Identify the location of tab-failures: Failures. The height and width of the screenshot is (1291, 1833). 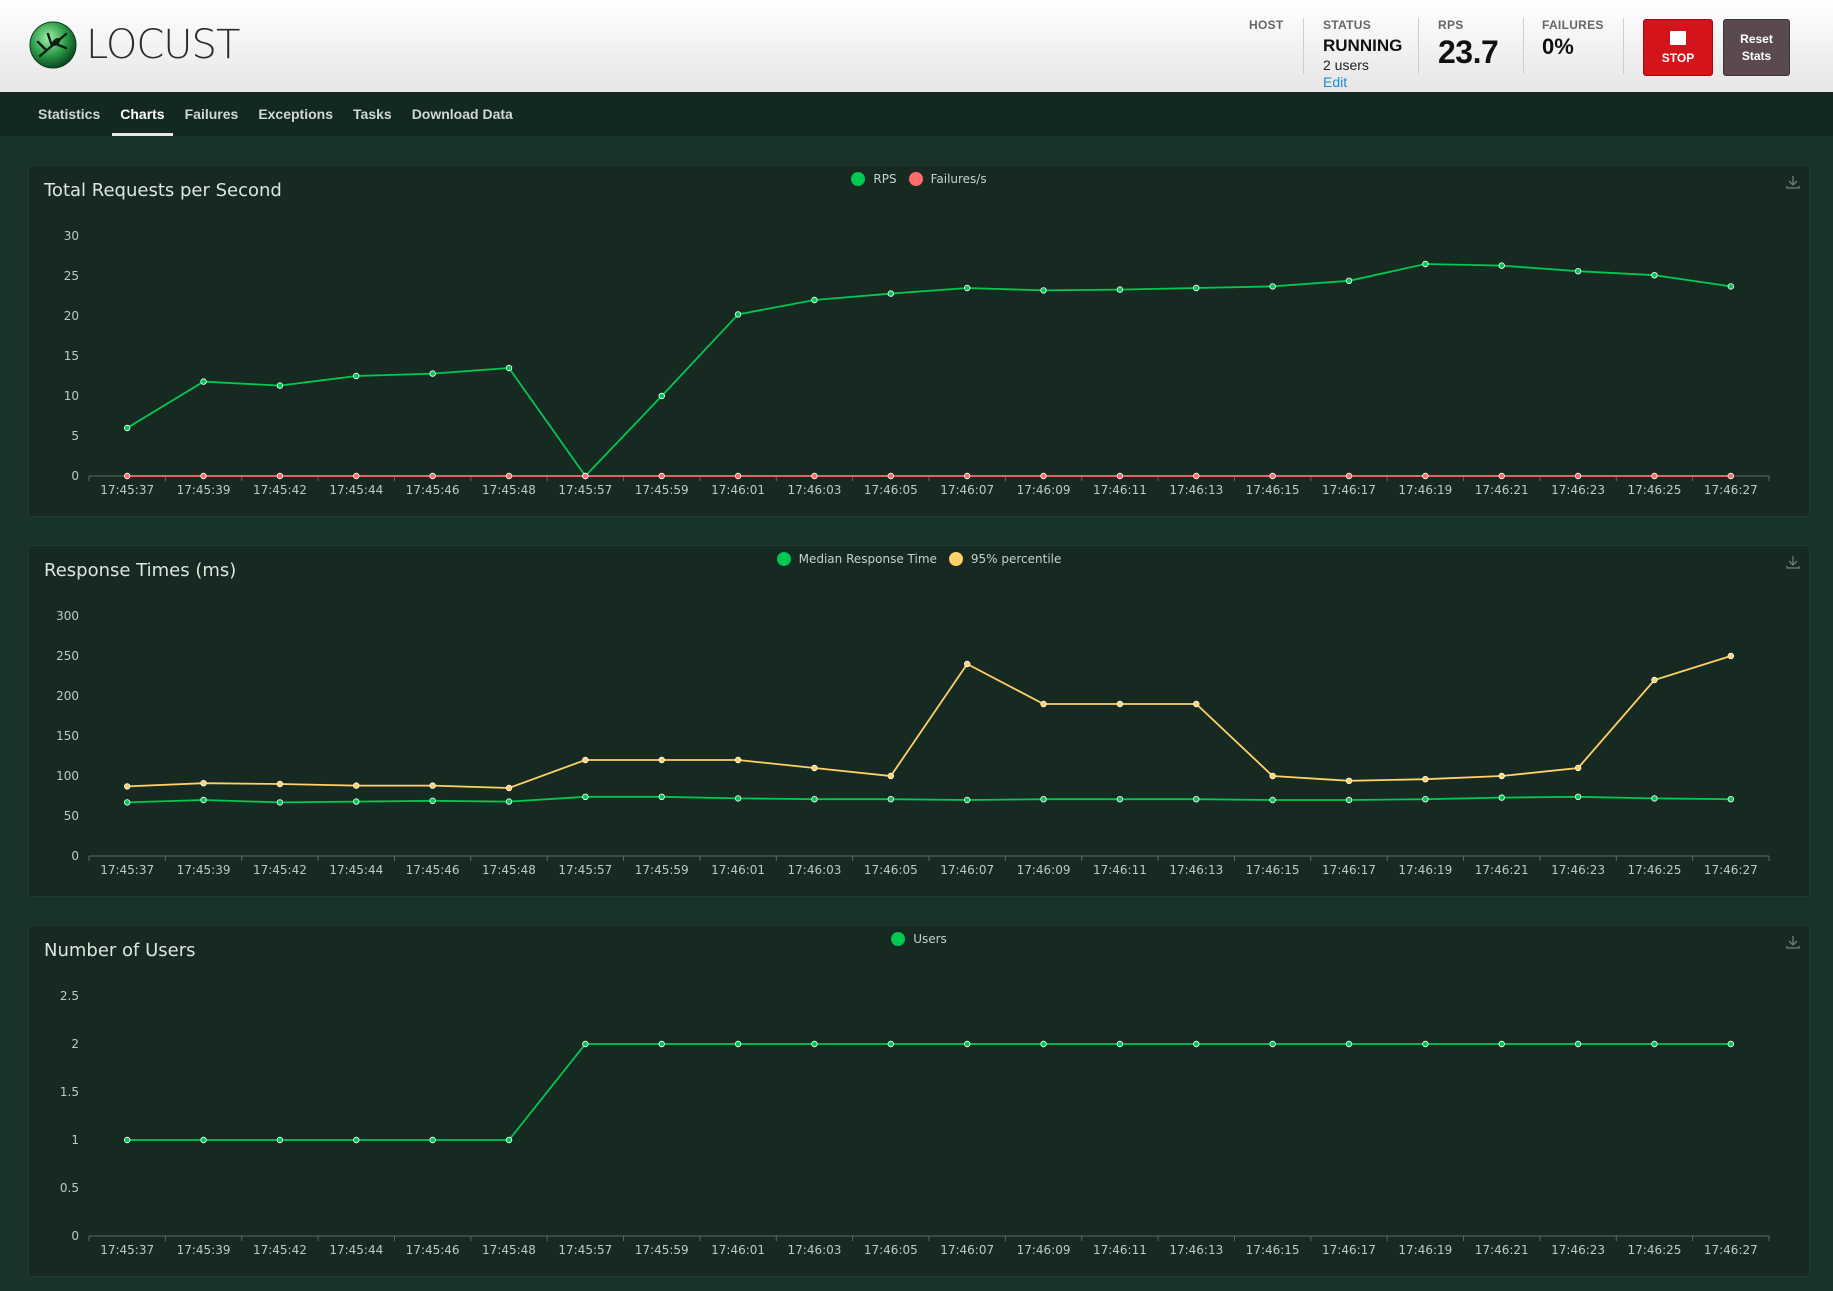
(211, 114).